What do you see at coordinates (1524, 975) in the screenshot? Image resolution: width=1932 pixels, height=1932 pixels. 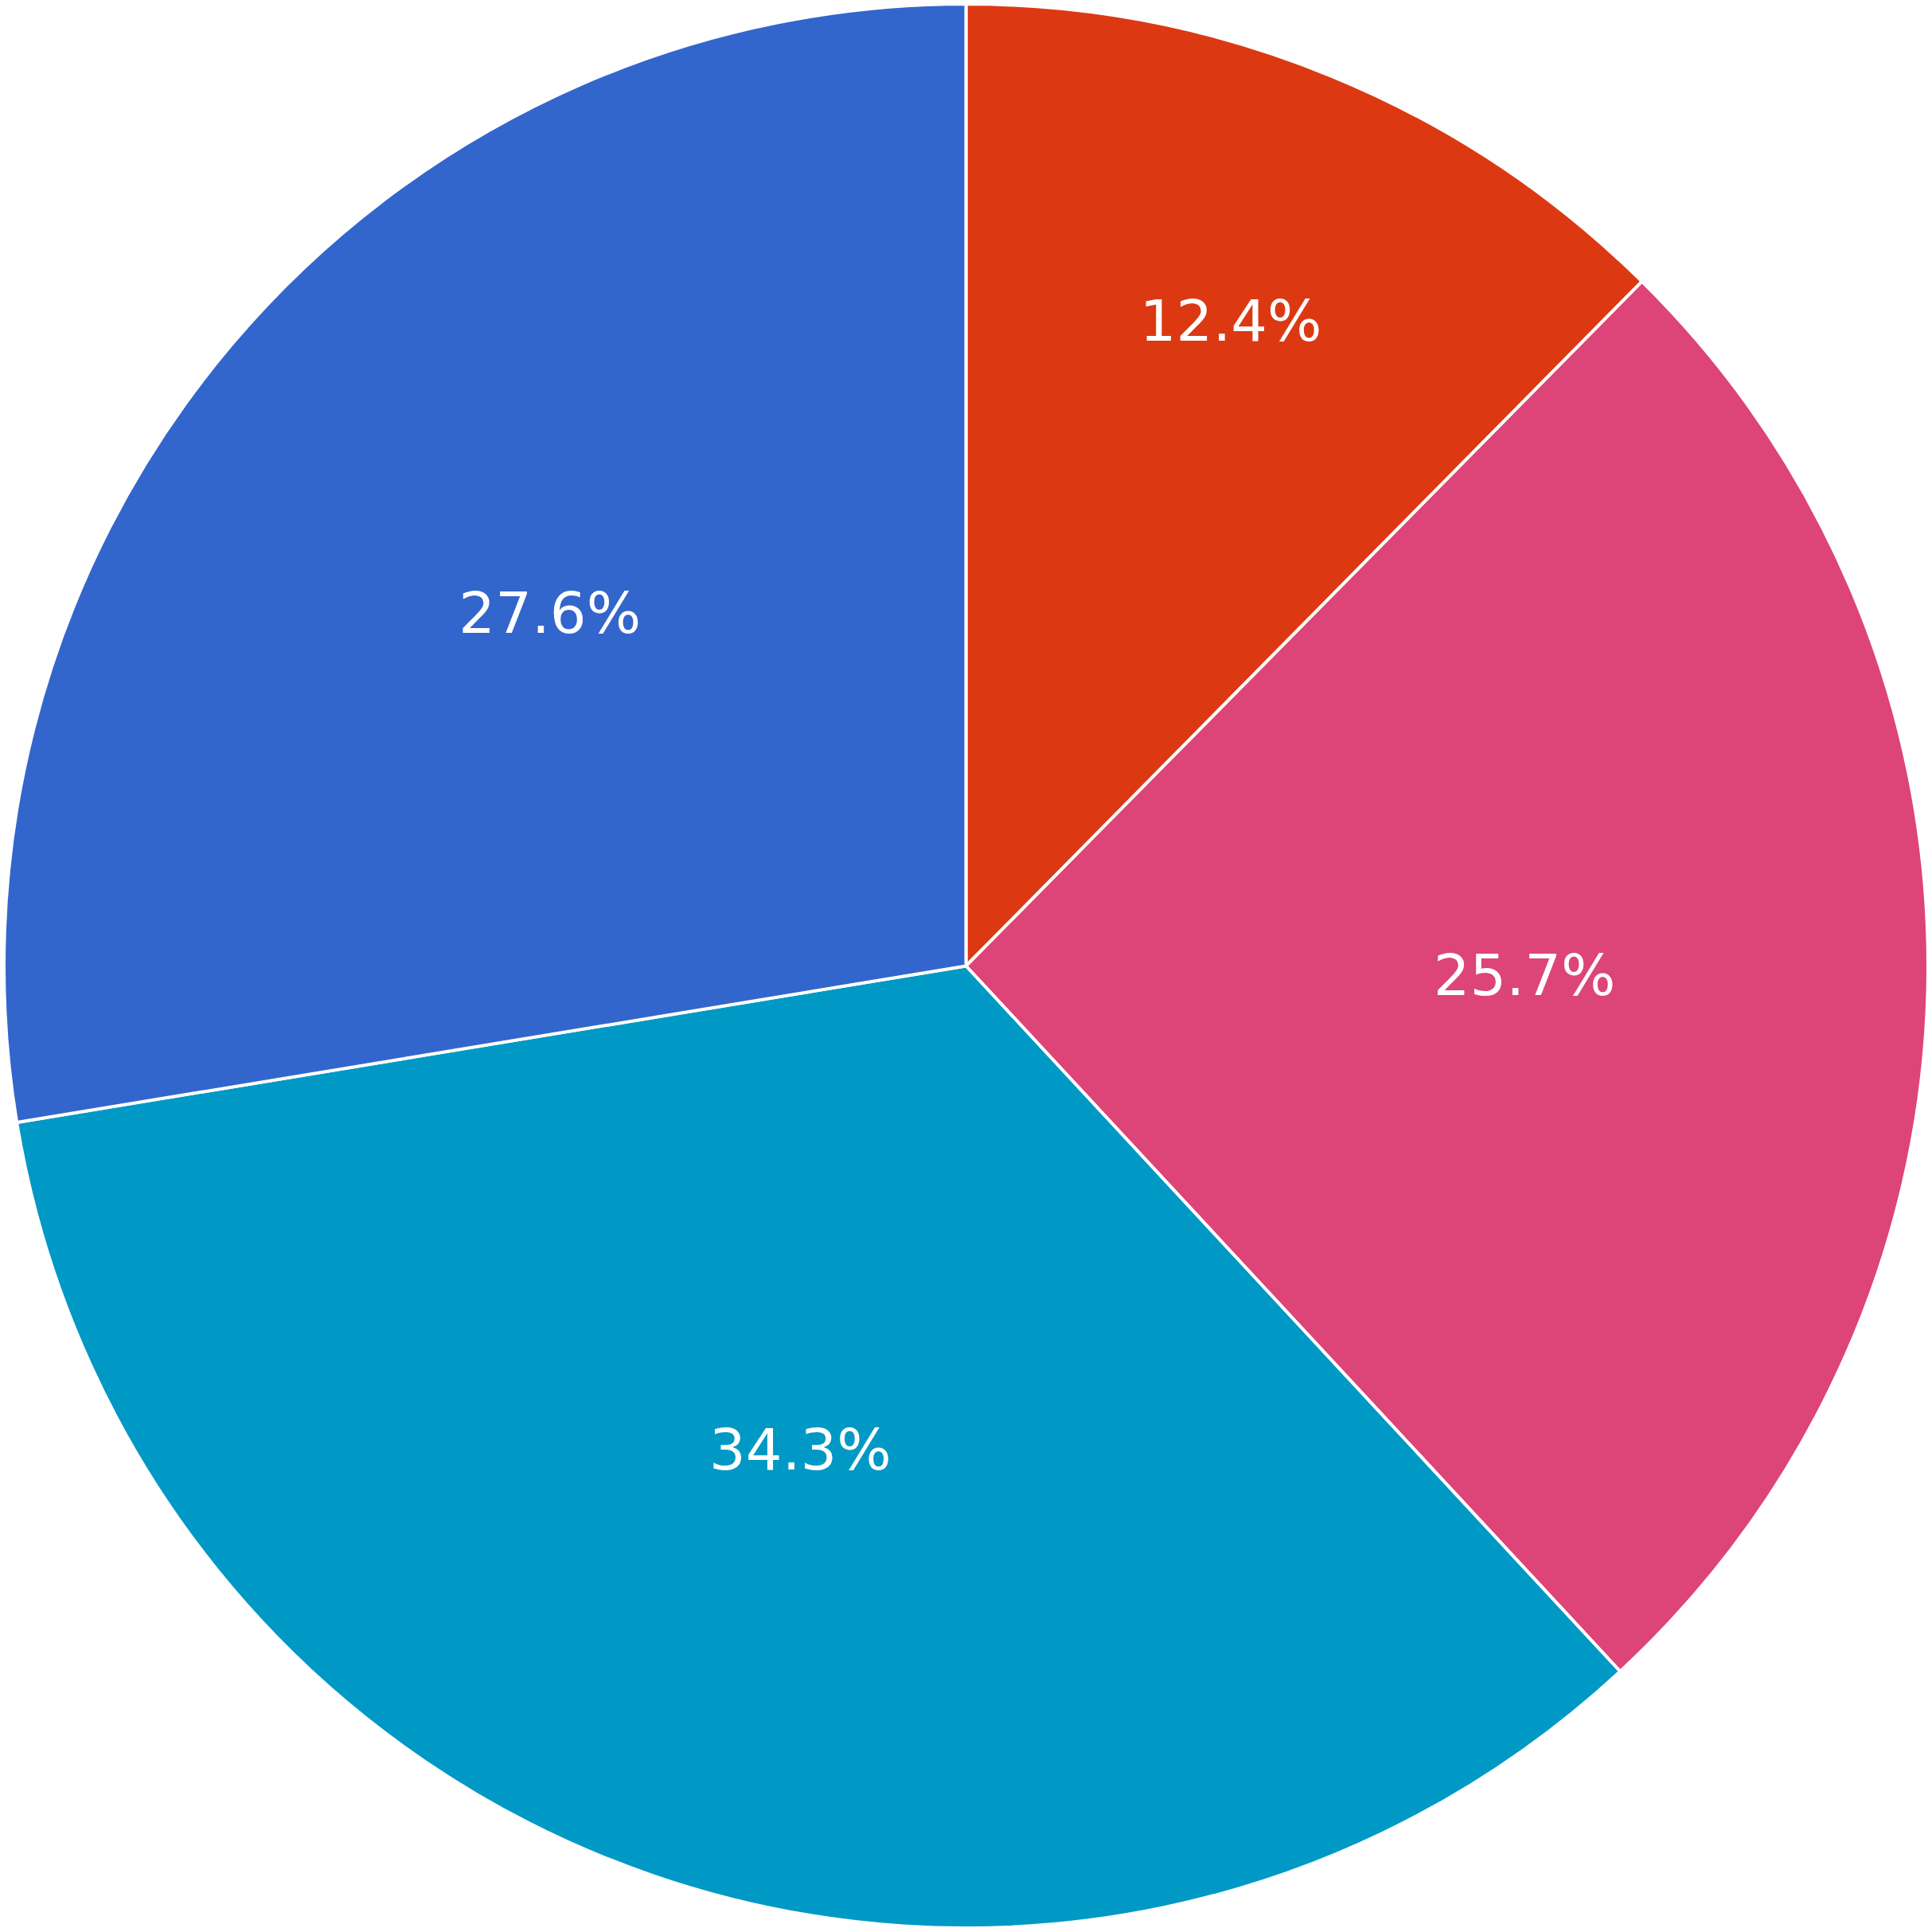 I see `data-label: 25.7%` at bounding box center [1524, 975].